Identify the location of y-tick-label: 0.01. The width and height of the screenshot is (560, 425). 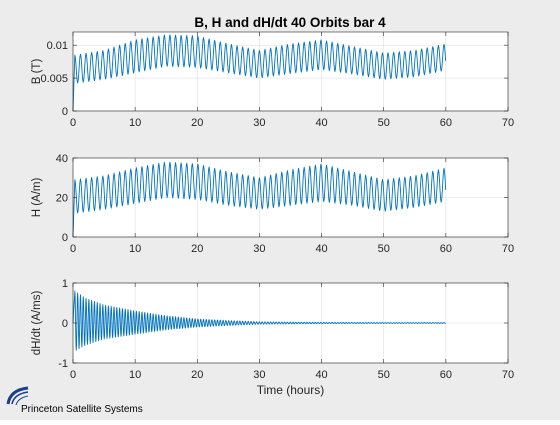
(57, 46).